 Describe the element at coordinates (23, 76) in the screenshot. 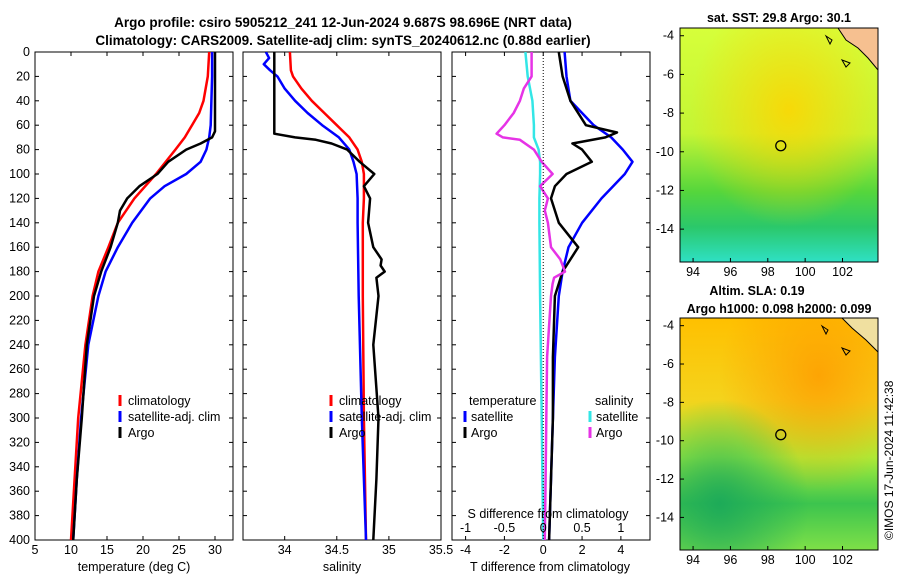

I see `depth-tick-label: 20` at that location.